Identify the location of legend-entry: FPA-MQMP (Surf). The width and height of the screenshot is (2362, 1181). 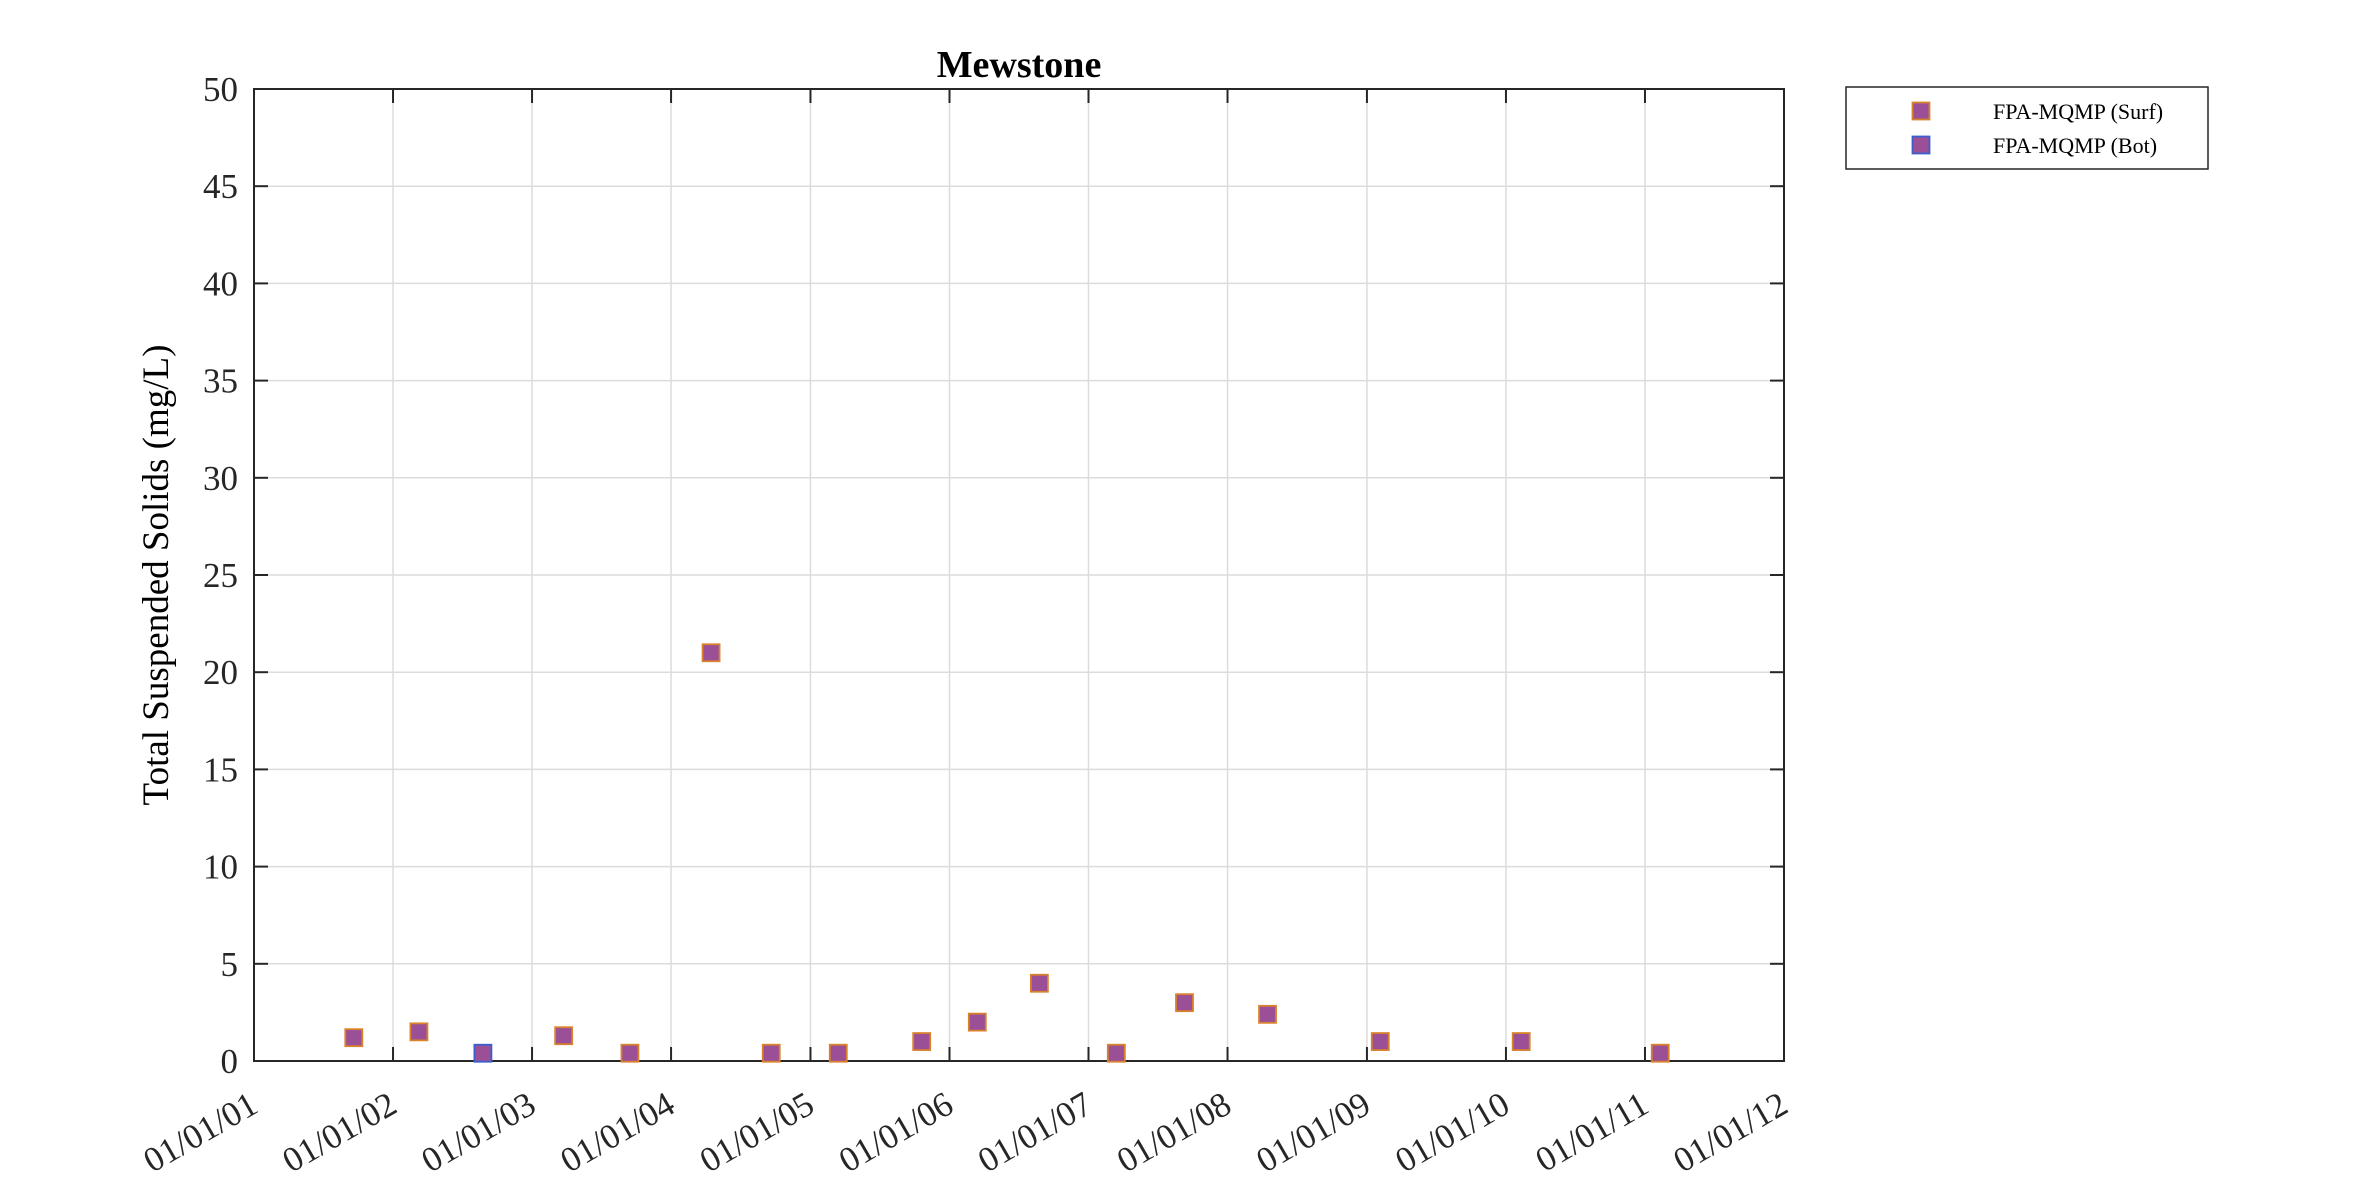
(2037, 111).